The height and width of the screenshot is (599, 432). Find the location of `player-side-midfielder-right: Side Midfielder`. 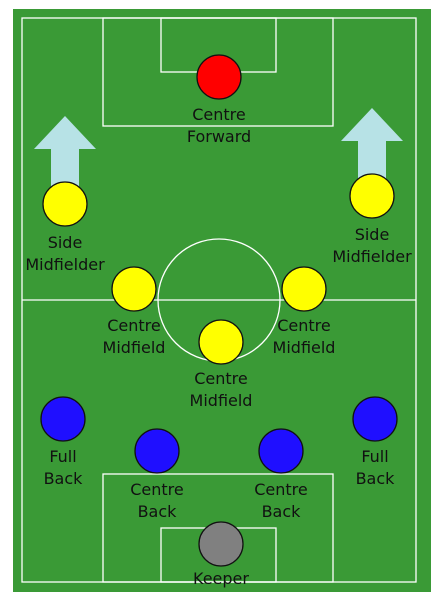

player-side-midfielder-right: Side Midfielder is located at coordinates (372, 219).